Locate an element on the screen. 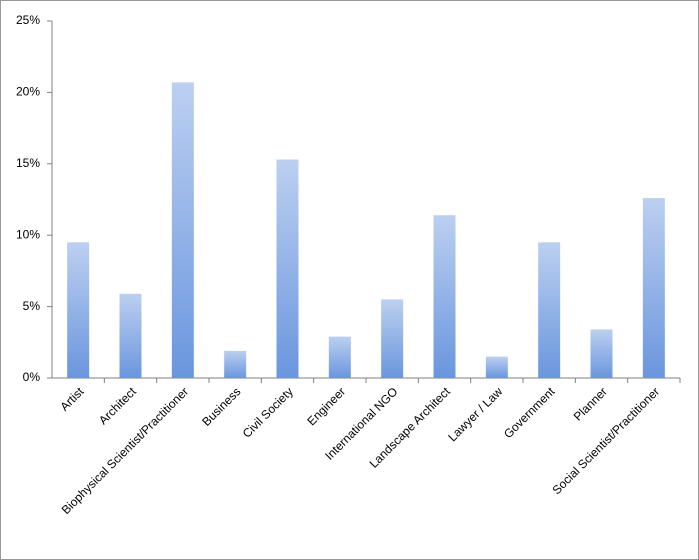  y-tick-label: 25% is located at coordinates (28, 20).